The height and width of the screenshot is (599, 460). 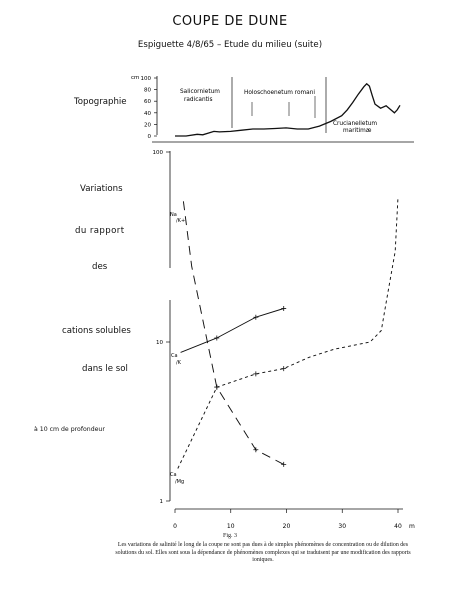 What do you see at coordinates (147, 114) in the screenshot?
I see `topography-tick-label: 40` at bounding box center [147, 114].